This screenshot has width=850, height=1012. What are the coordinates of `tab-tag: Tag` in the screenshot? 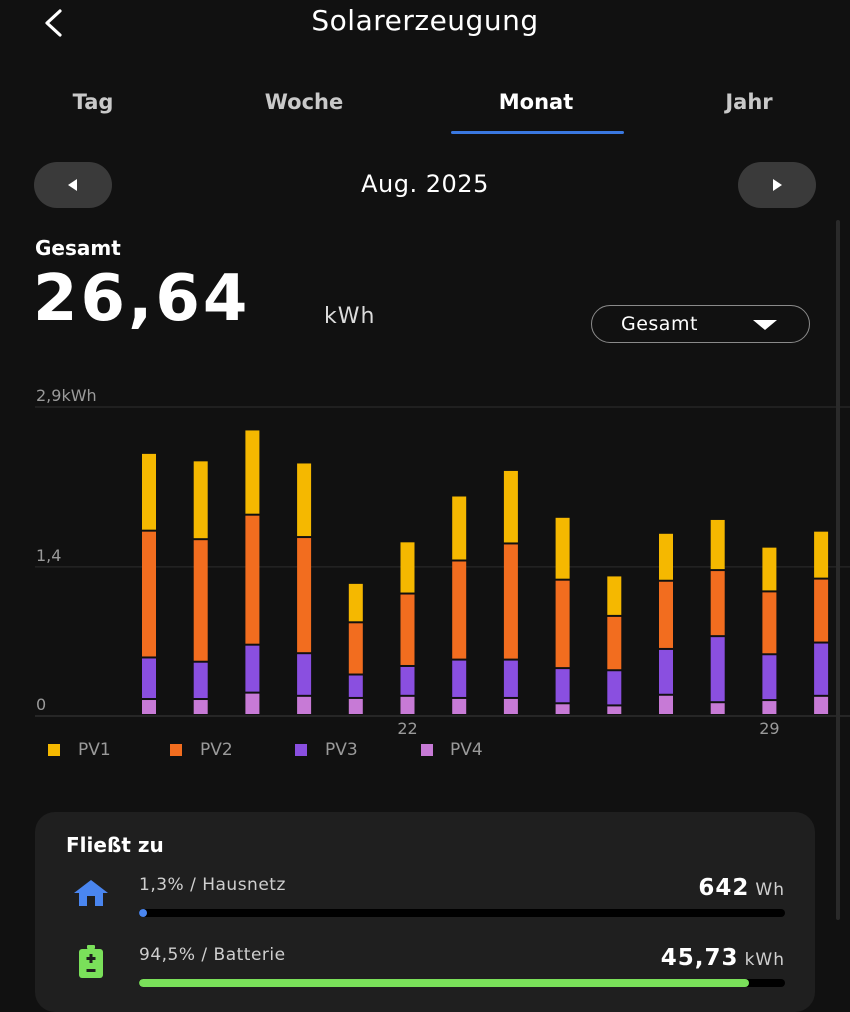 It's located at (93, 102).